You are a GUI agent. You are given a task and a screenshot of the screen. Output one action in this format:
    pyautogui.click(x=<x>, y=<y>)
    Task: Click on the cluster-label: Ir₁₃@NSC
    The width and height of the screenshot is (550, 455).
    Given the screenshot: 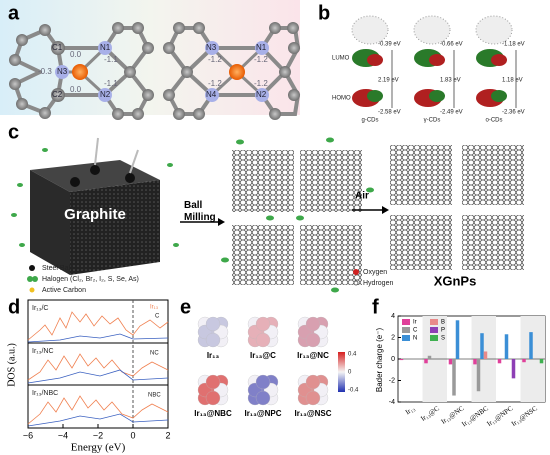 What is the action you would take?
    pyautogui.click(x=312, y=413)
    